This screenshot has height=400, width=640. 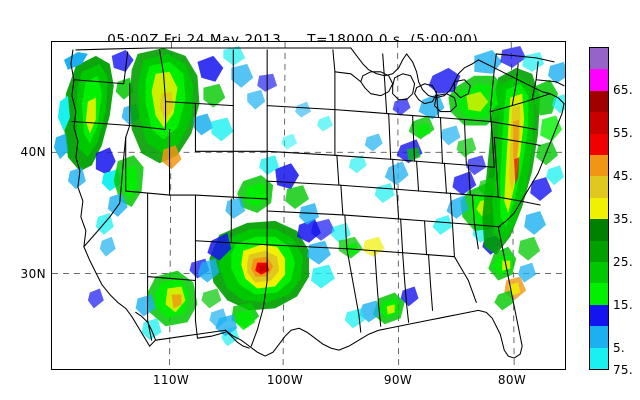 What do you see at coordinates (115, 232) in the screenshot?
I see `echo-great-basin` at bounding box center [115, 232].